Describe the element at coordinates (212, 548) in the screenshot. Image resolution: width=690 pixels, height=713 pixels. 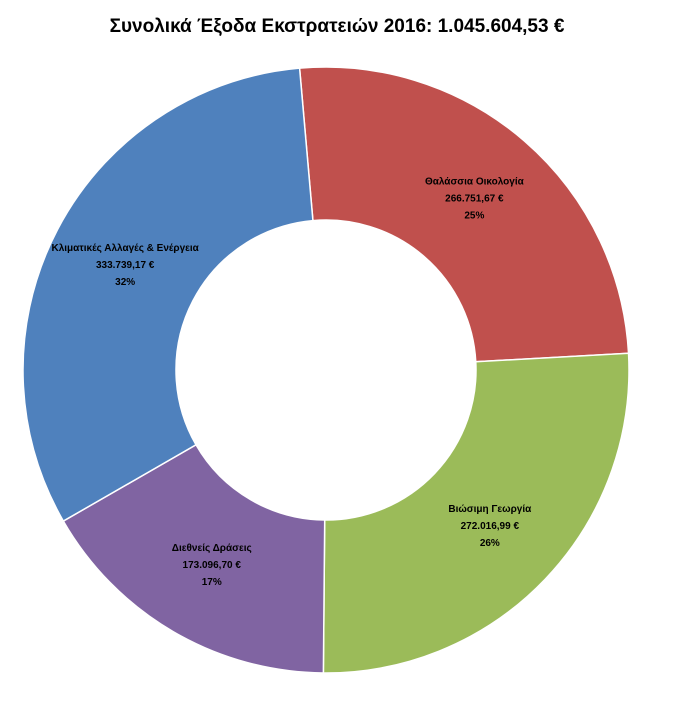
I see `slice-label: Διεθνείς Δράσεις` at that location.